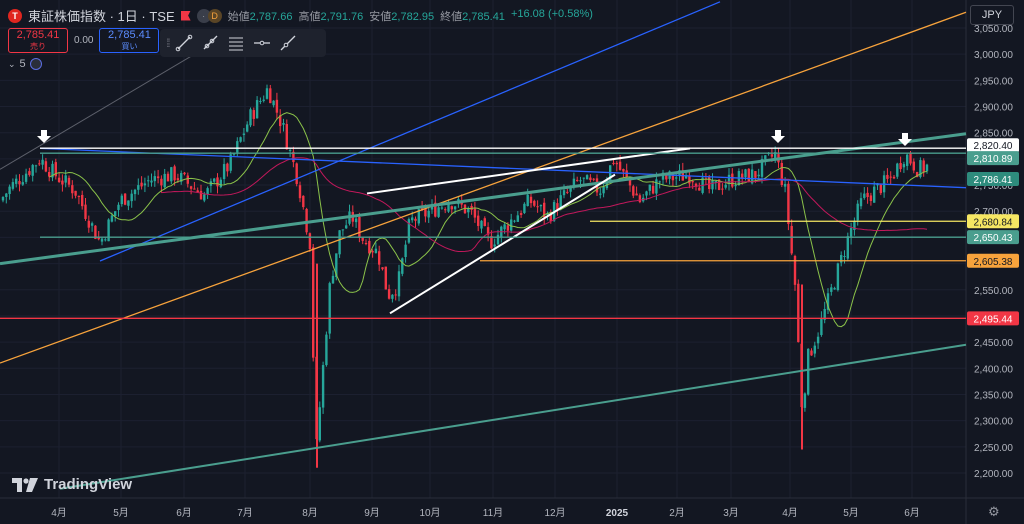 The width and height of the screenshot is (1024, 524). I want to click on currency-selector: JPY, so click(992, 15).